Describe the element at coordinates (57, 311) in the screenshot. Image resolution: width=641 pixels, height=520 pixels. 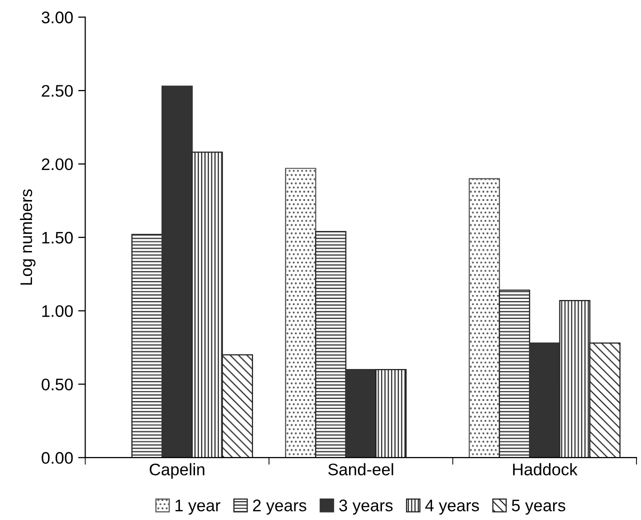
I see `y-tick-label: 1.00` at that location.